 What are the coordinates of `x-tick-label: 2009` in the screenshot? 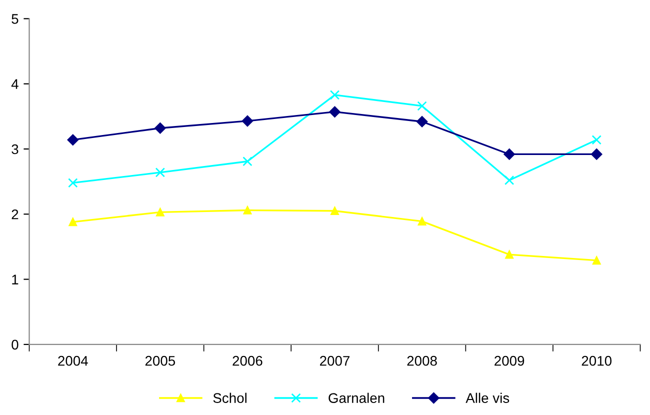 It's located at (509, 361).